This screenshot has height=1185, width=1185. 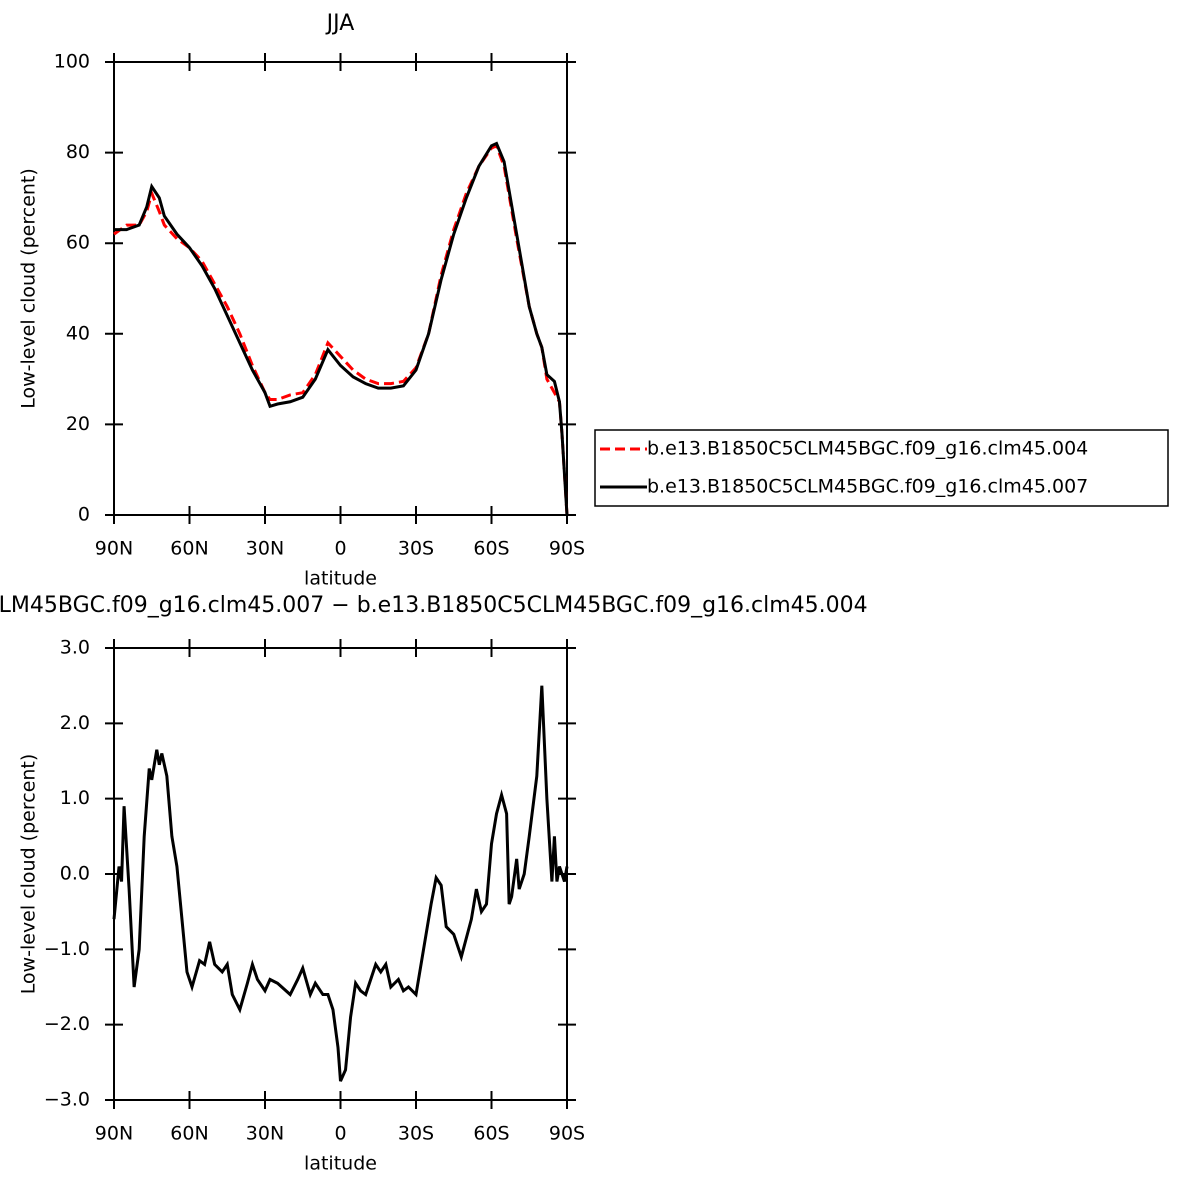 What do you see at coordinates (78, 333) in the screenshot?
I see `y-tick-label: 40` at bounding box center [78, 333].